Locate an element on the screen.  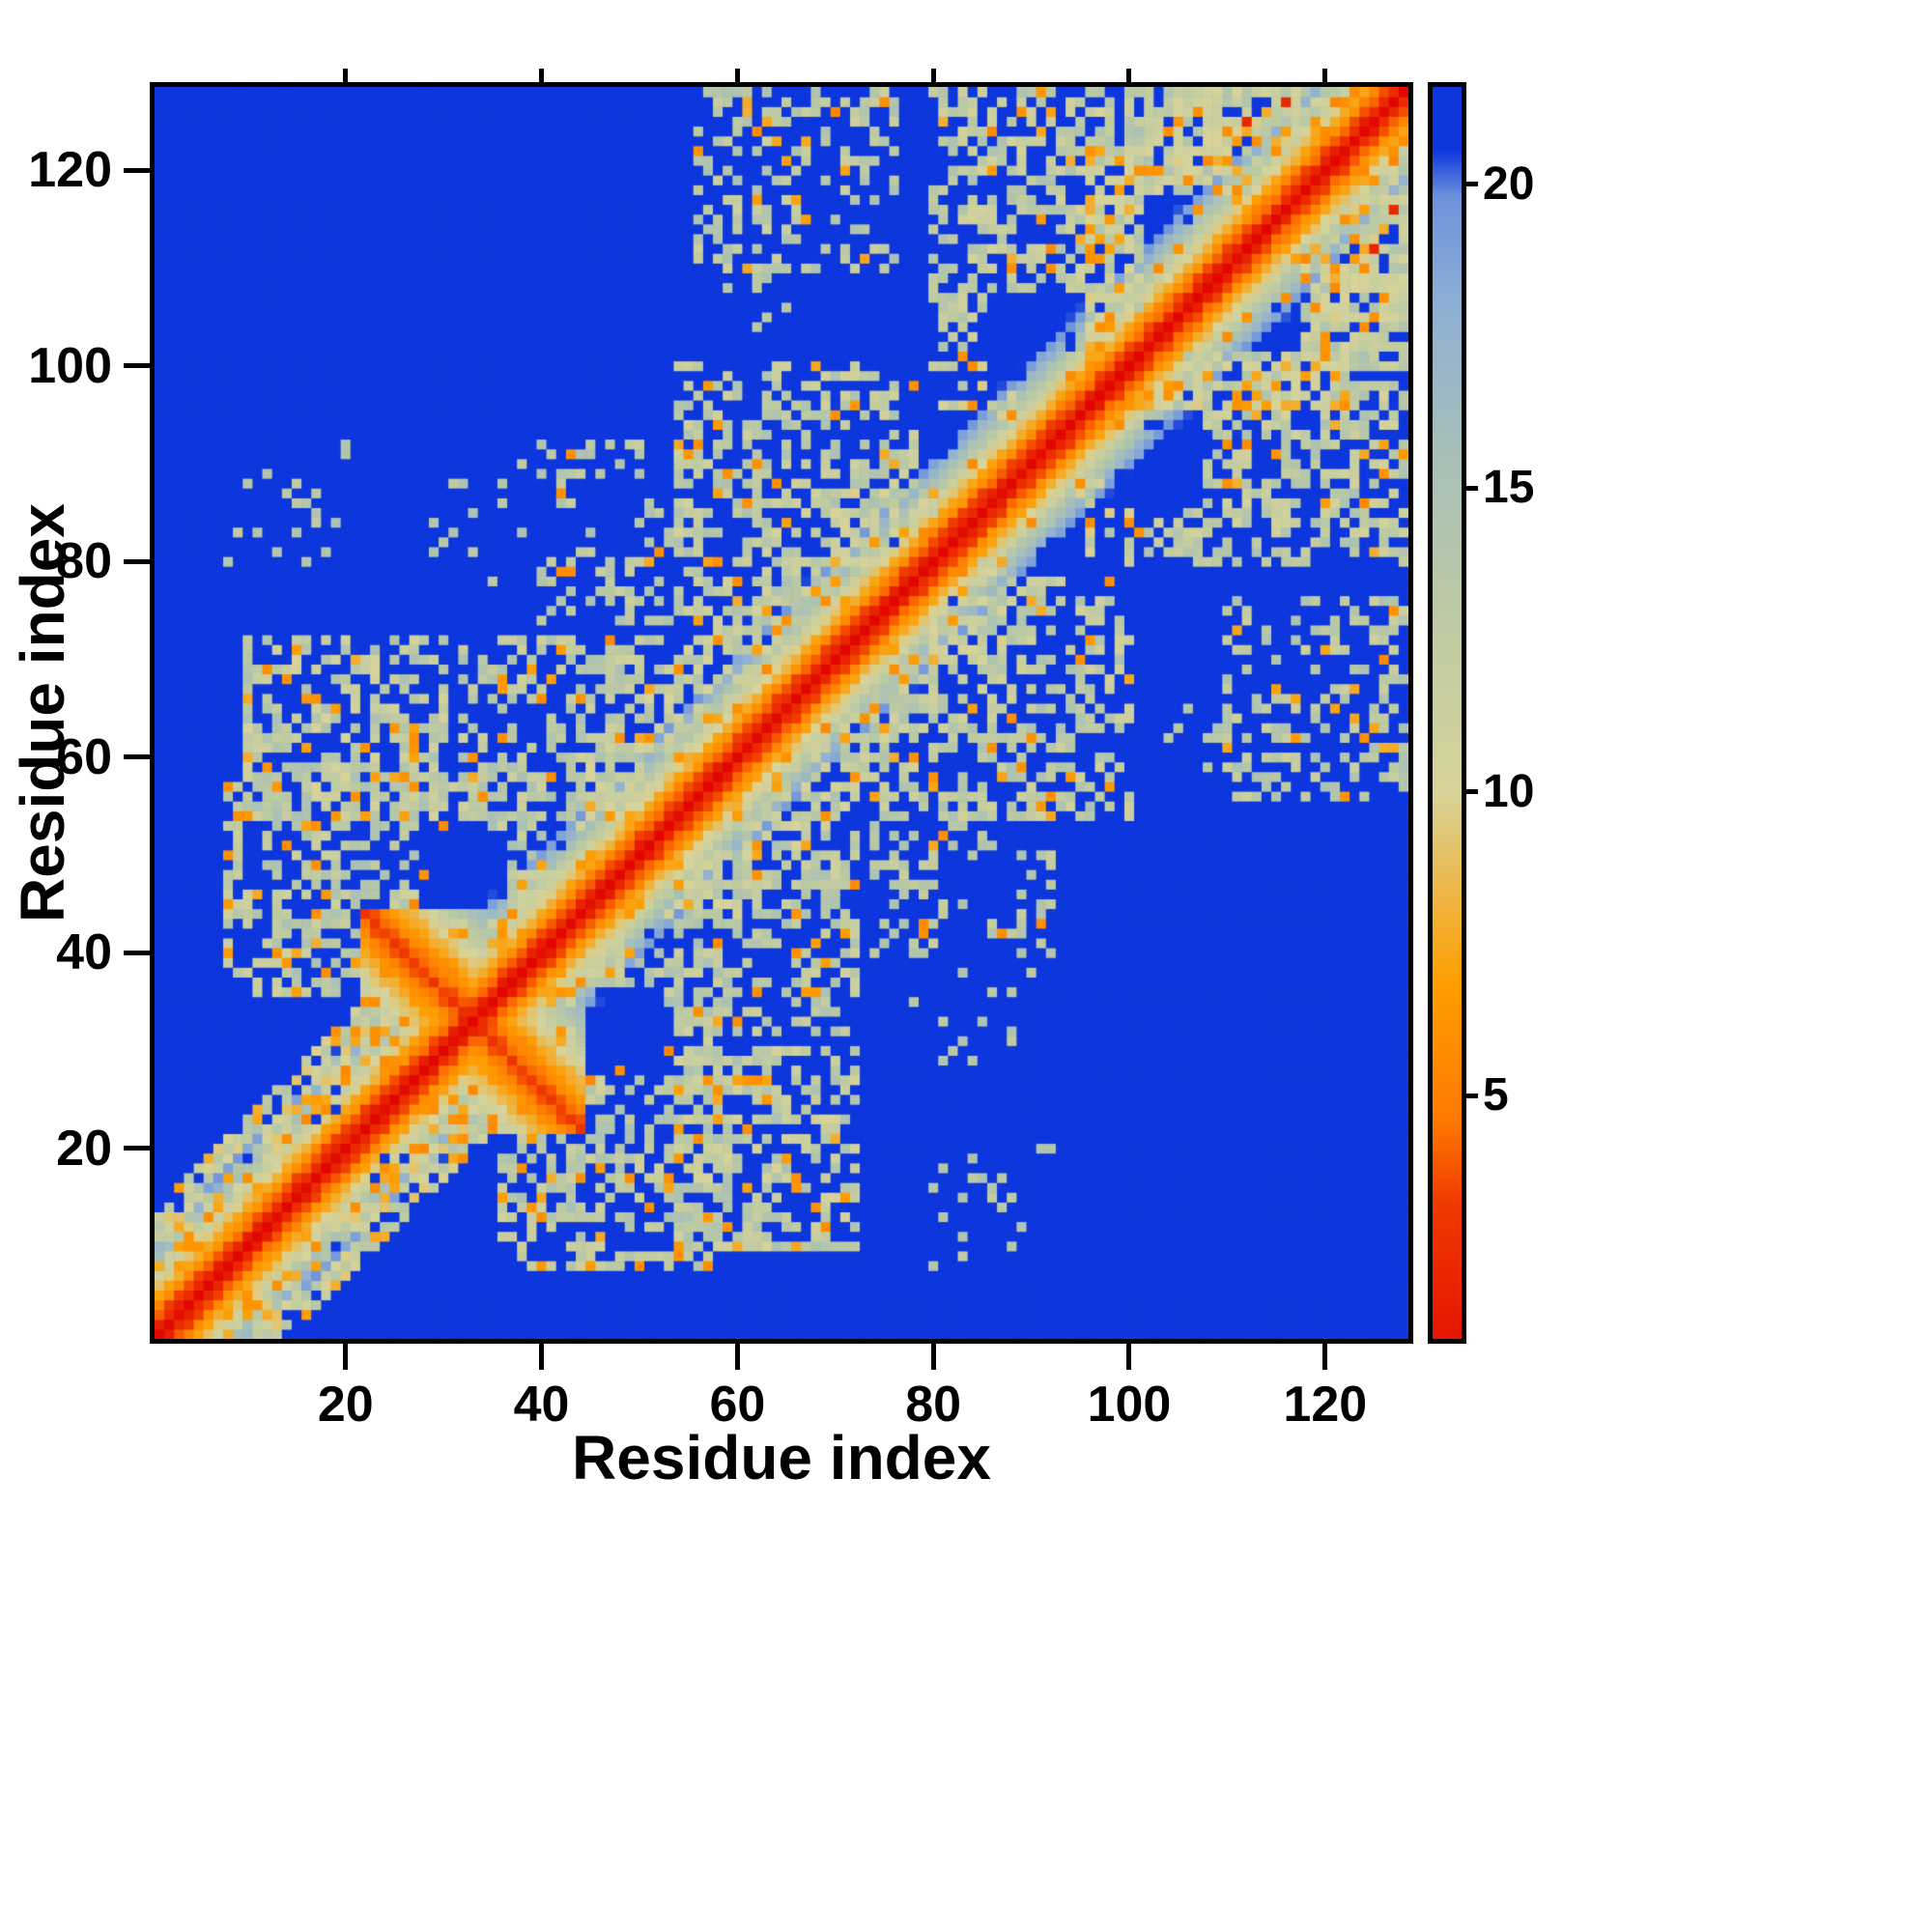
colorbar: 5 10 15 20 is located at coordinates (1481, 713).